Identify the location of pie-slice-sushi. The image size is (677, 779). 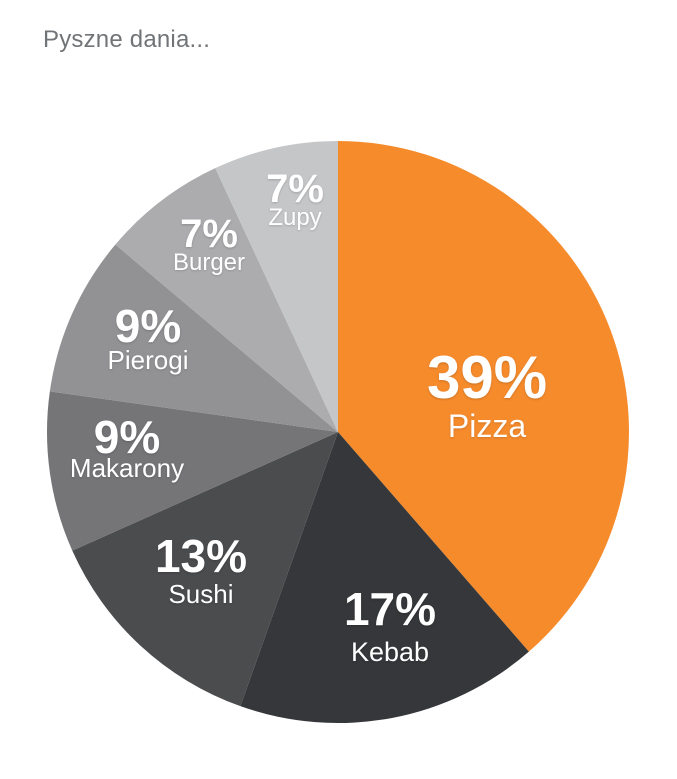
(205, 569).